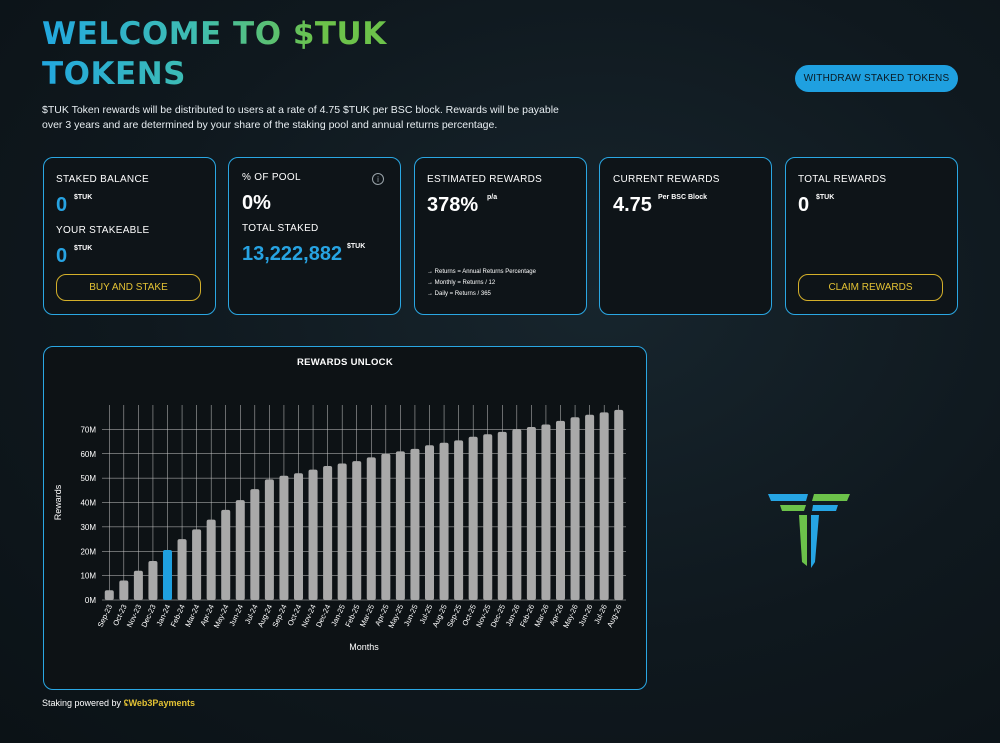 The height and width of the screenshot is (743, 1000). Describe the element at coordinates (83, 197) in the screenshot. I see `staked-balance-unit: $TUK` at that location.